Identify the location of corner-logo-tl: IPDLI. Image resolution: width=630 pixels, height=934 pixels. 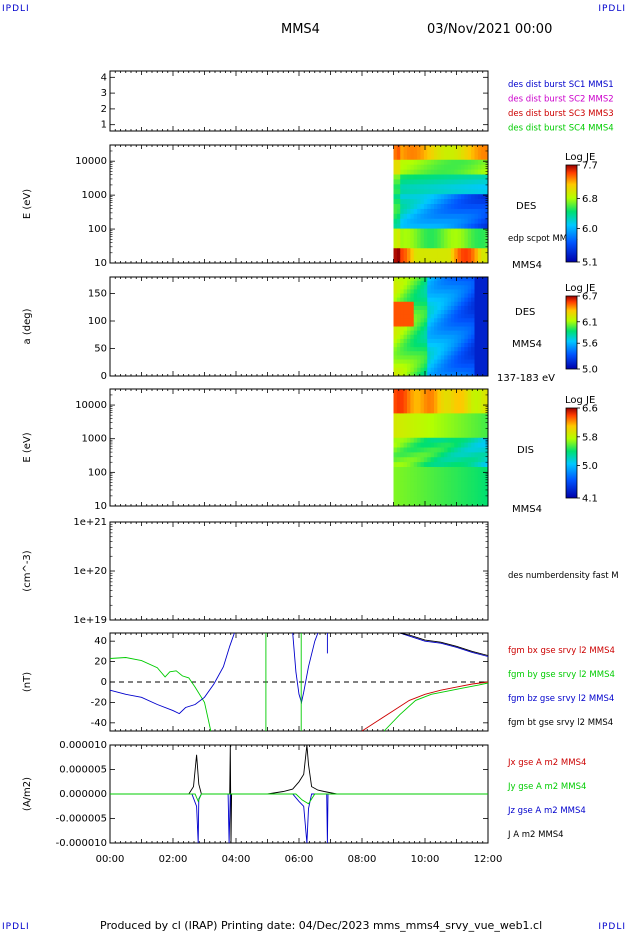
(16, 9).